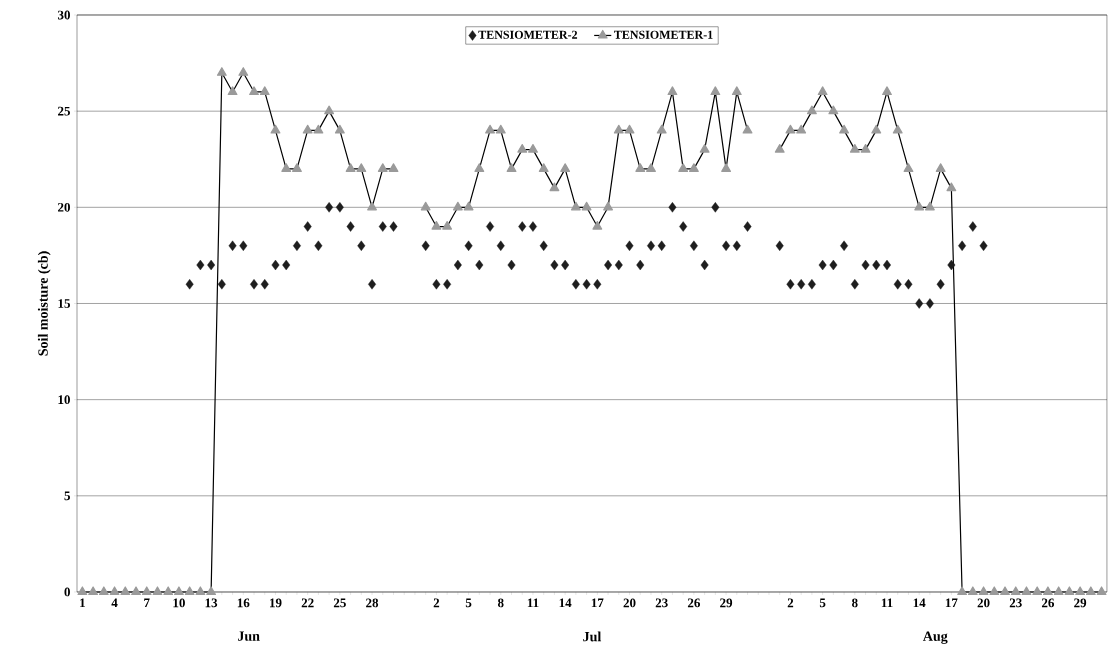 This screenshot has height=671, width=1119. What do you see at coordinates (179, 603) in the screenshot?
I see `x-tick-label: 10` at bounding box center [179, 603].